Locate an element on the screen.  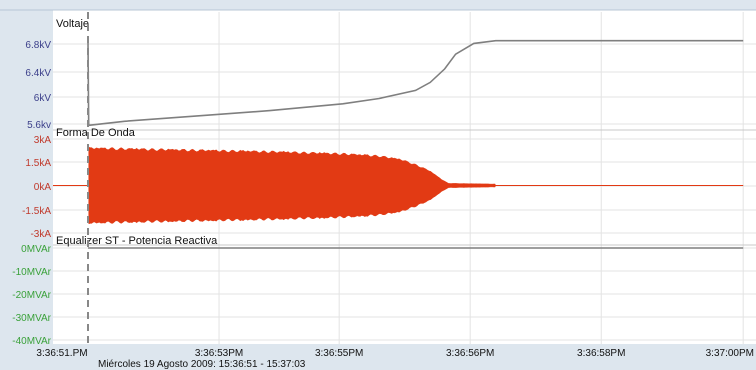
x-tick-label: 3:36:56PM is located at coordinates (470, 353).